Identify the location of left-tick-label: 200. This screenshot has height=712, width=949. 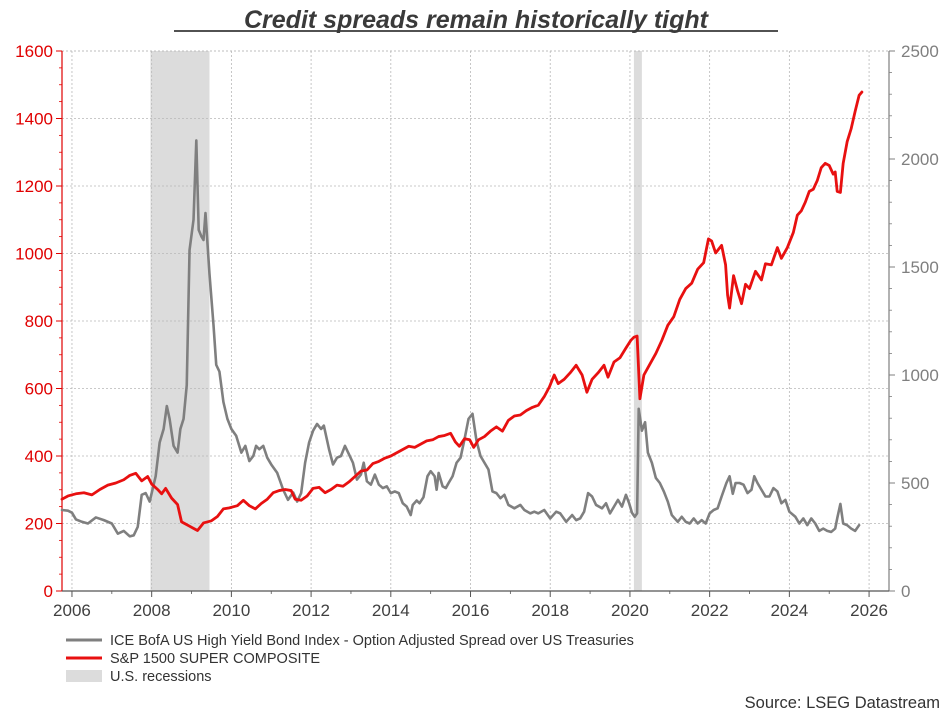
(39, 524).